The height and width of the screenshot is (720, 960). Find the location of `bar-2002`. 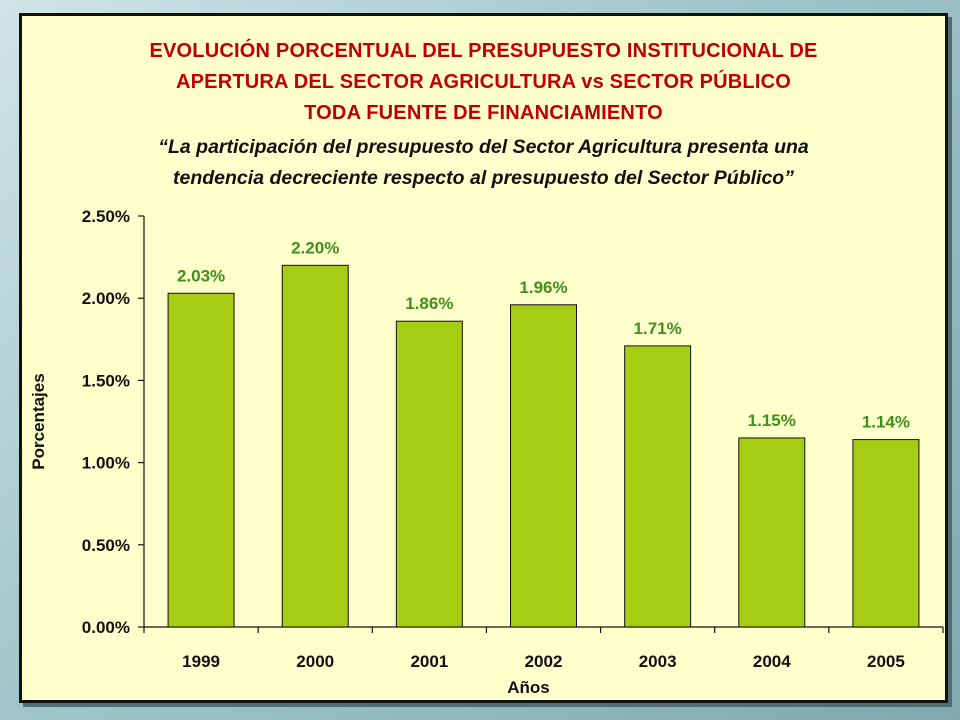

bar-2002 is located at coordinates (543, 466).